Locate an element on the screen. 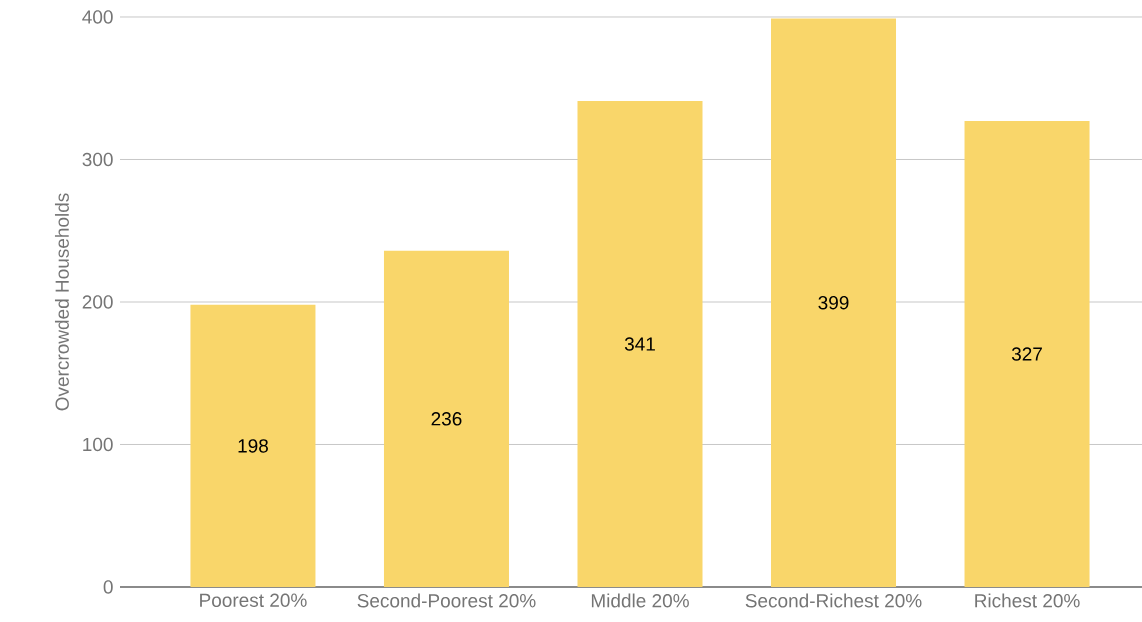 The width and height of the screenshot is (1142, 622). y-tick-label: 0 is located at coordinates (108, 587).